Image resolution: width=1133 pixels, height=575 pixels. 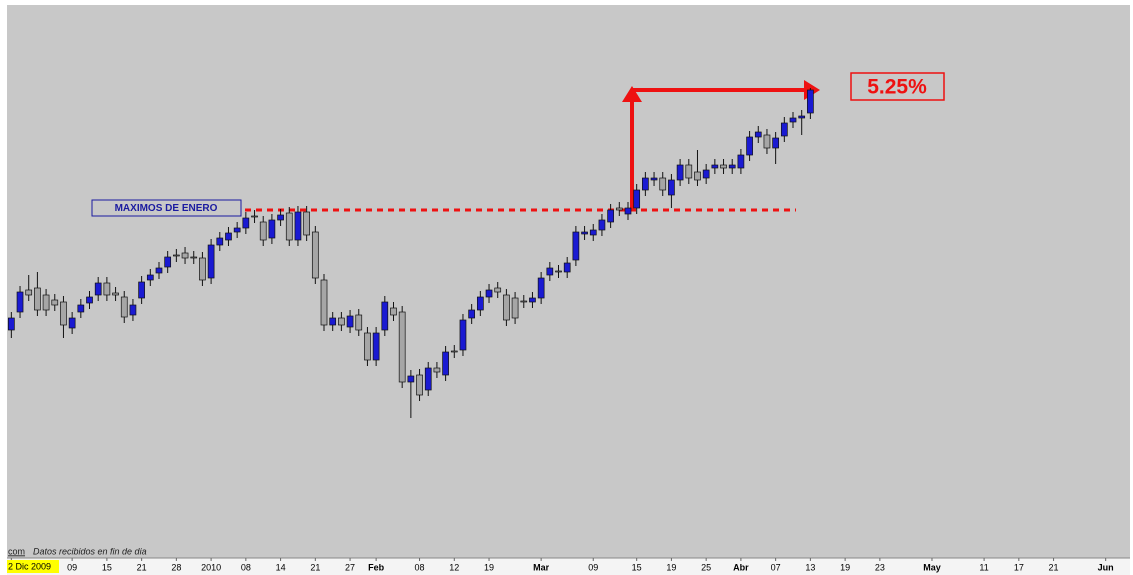 I want to click on x-tick-label: 12, so click(x=454, y=567).